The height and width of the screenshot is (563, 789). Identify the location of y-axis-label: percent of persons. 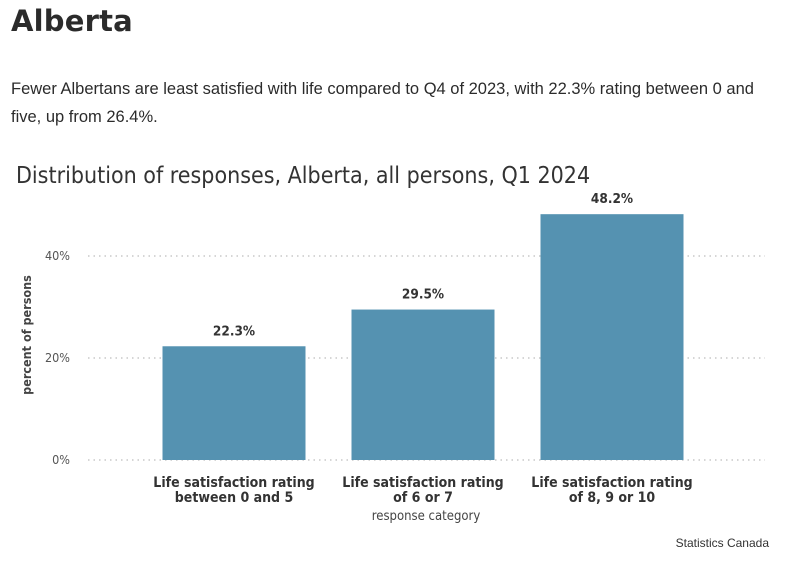
(26, 335).